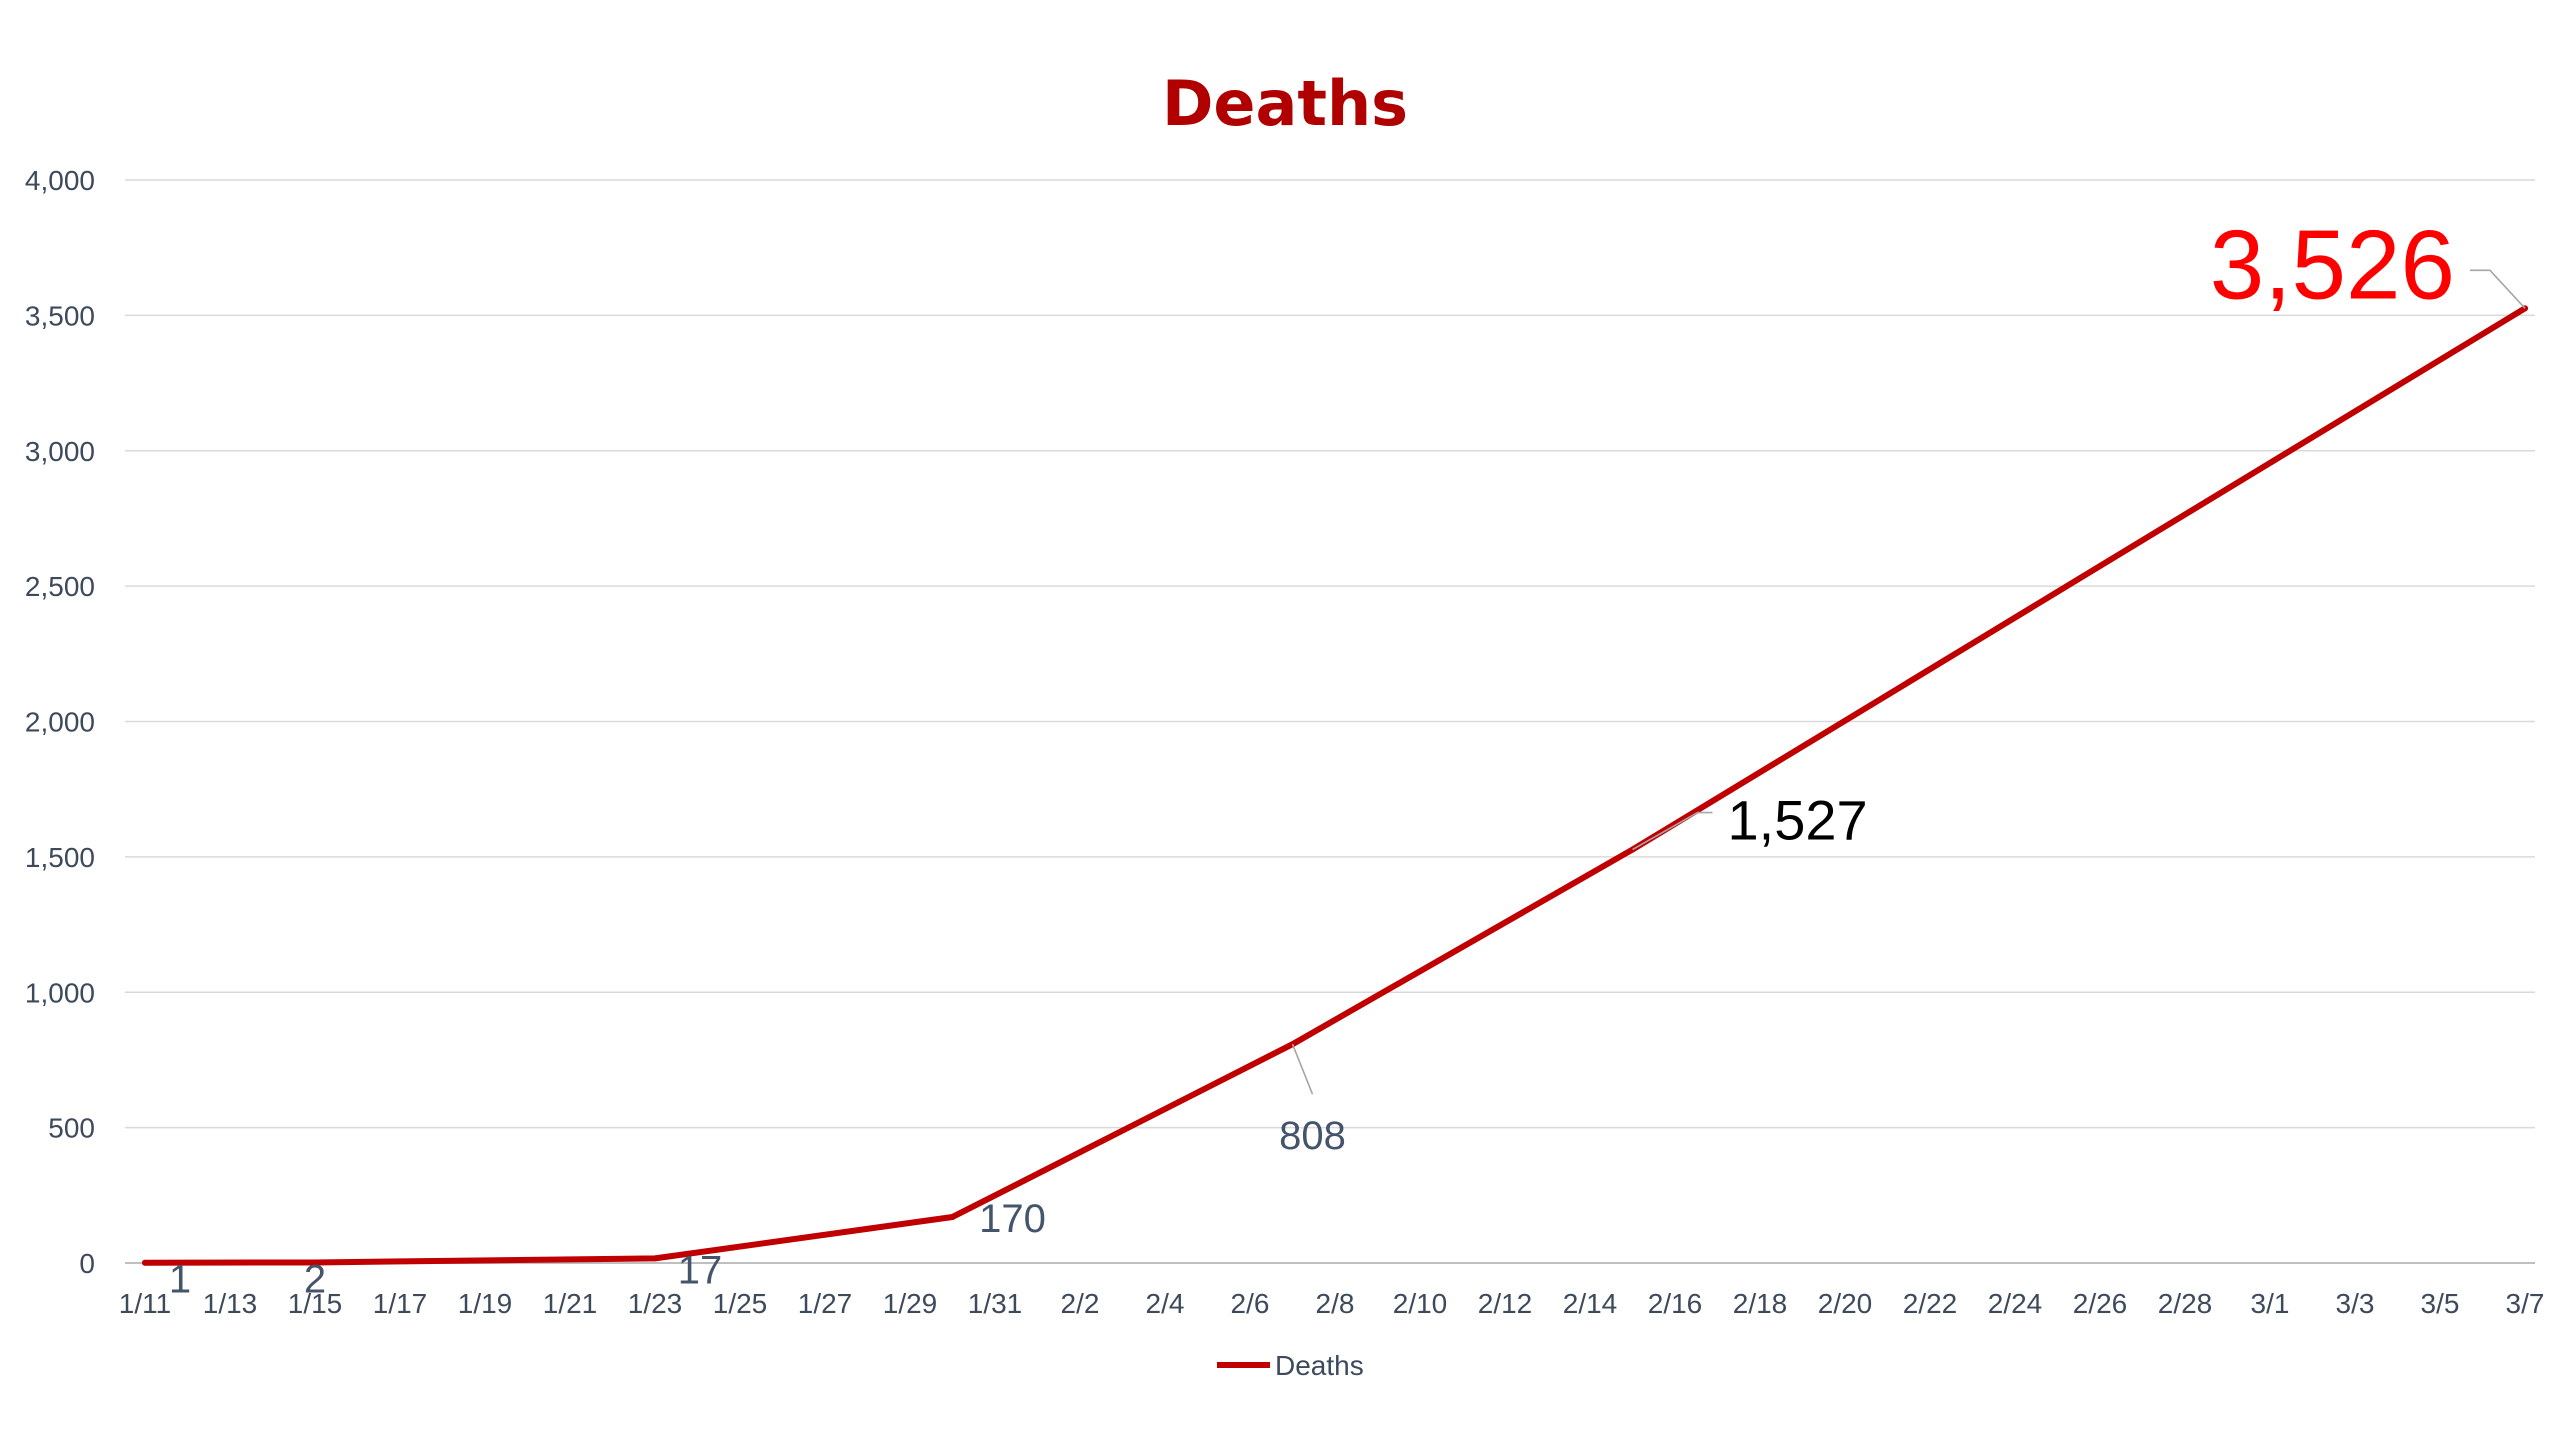 This screenshot has width=2560, height=1440. Describe the element at coordinates (1420, 1303) in the screenshot. I see `x-tick-label: 2/10` at that location.